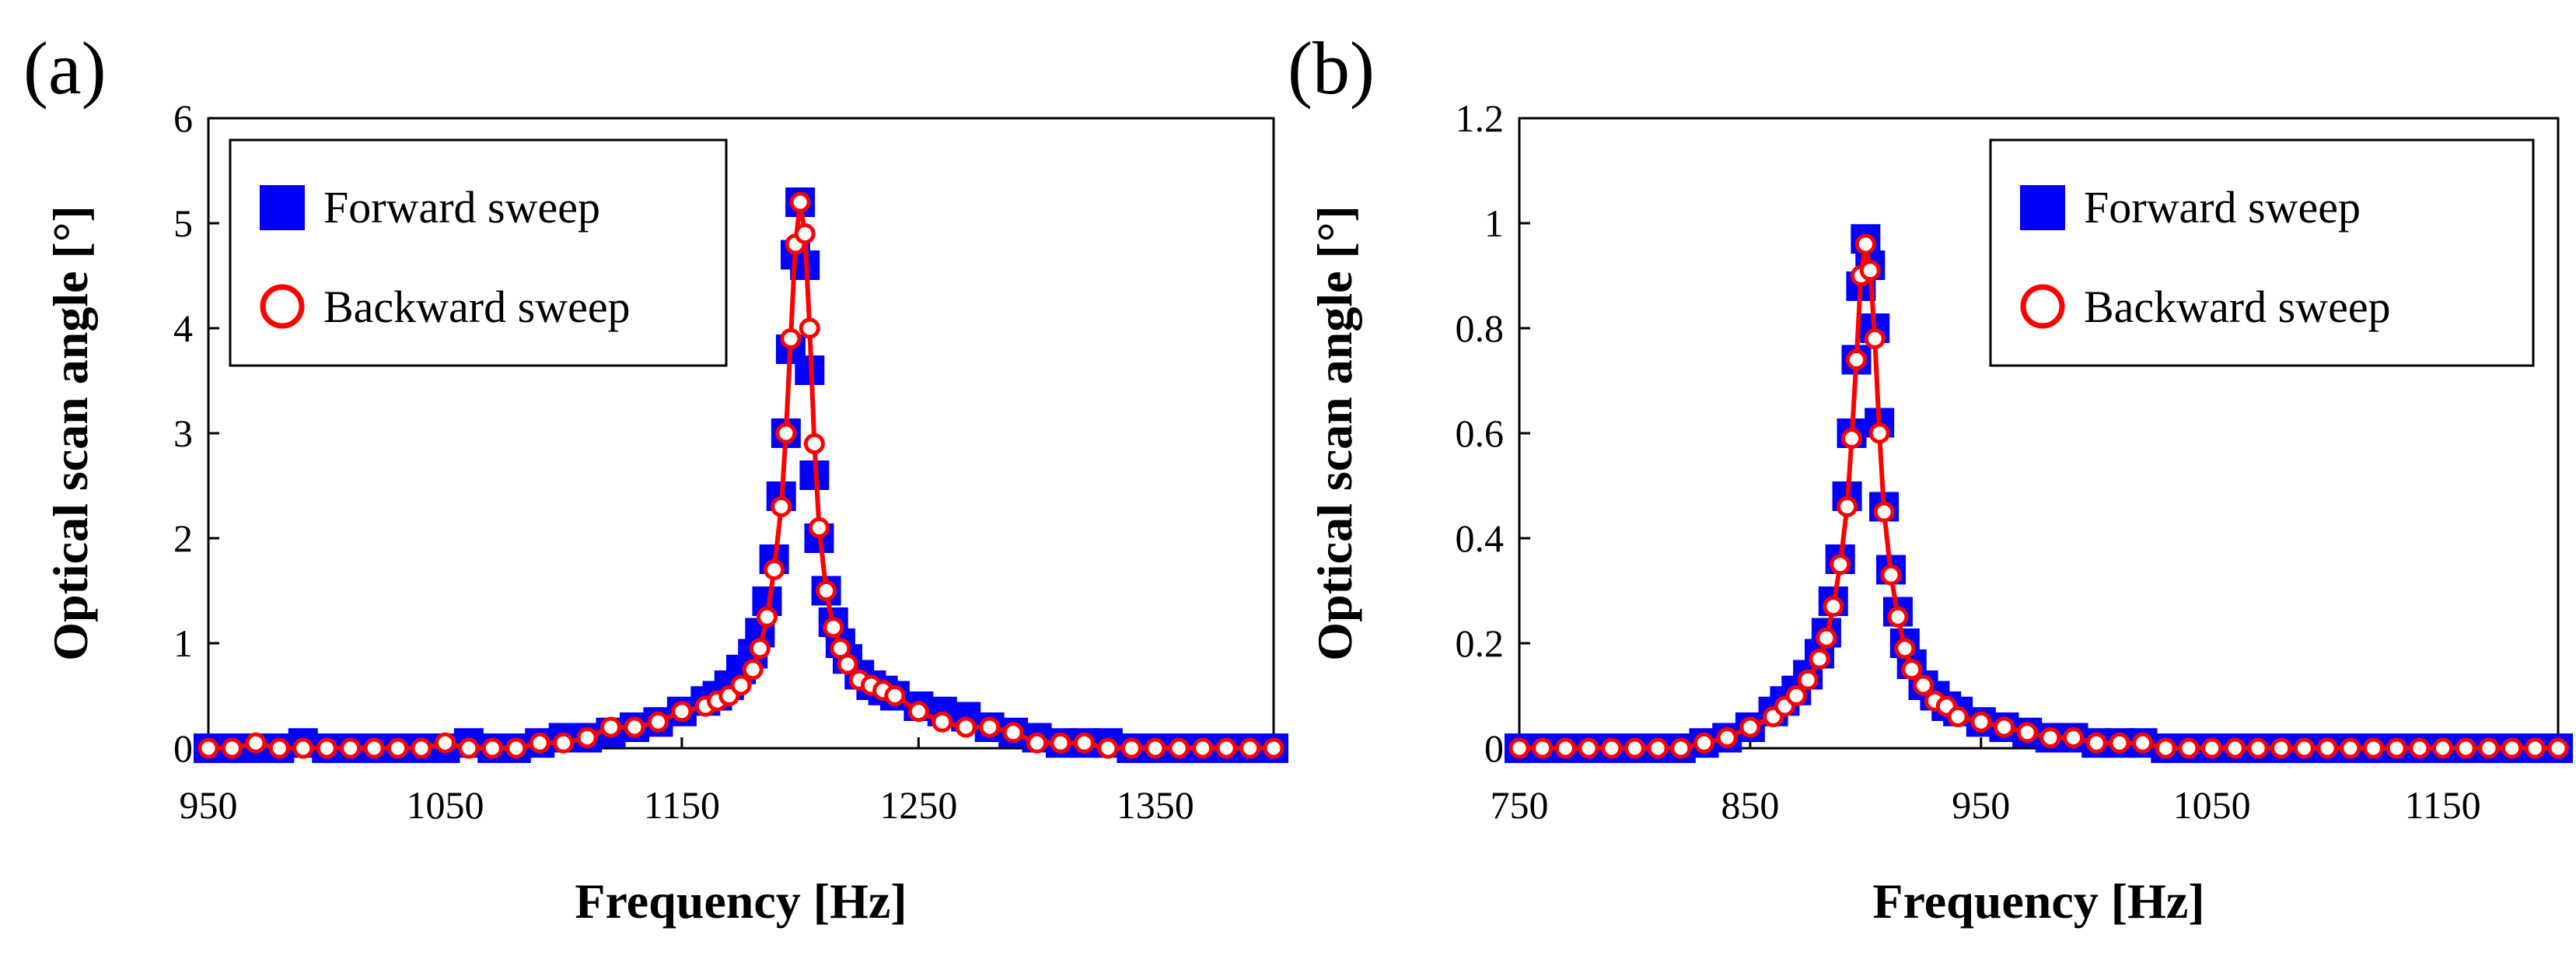 The image size is (2576, 959). What do you see at coordinates (282, 307) in the screenshot?
I see `legend-marker-backward` at bounding box center [282, 307].